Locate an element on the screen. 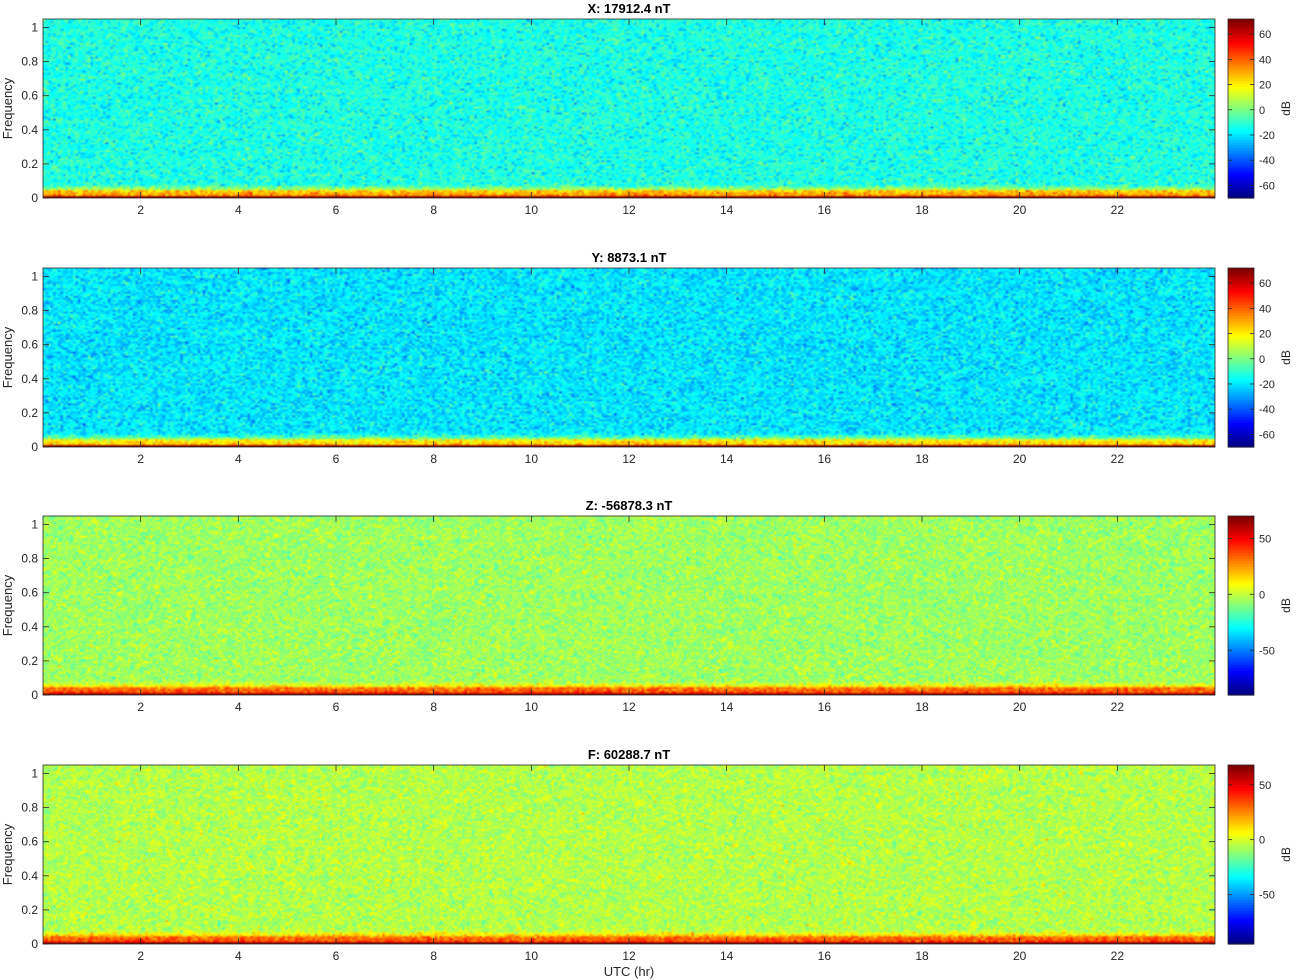  x-axis-label: UTC (hr) is located at coordinates (629, 971).